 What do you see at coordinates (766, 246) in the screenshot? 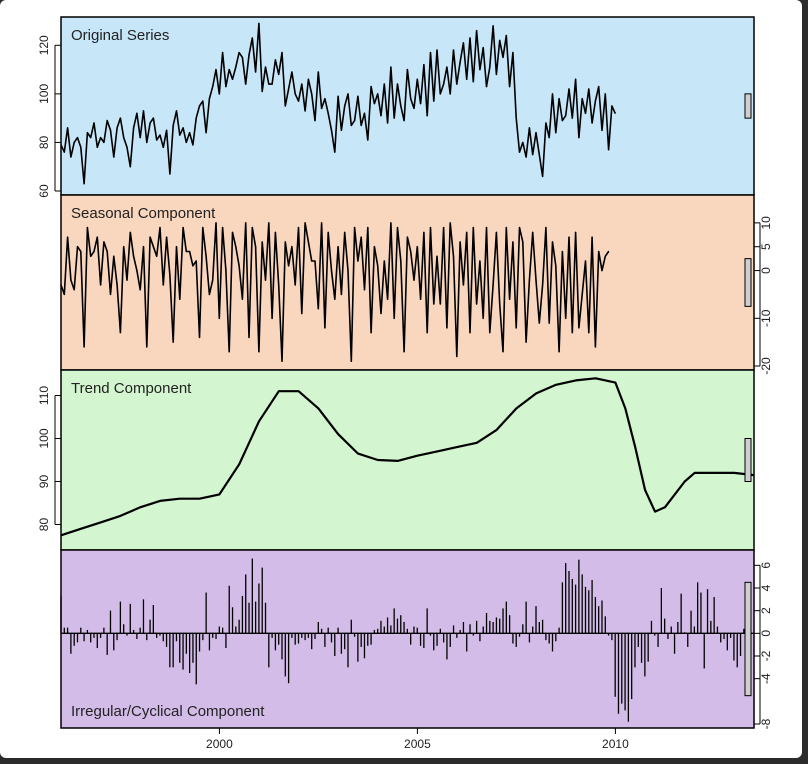
I see `y-tick-label: 5` at bounding box center [766, 246].